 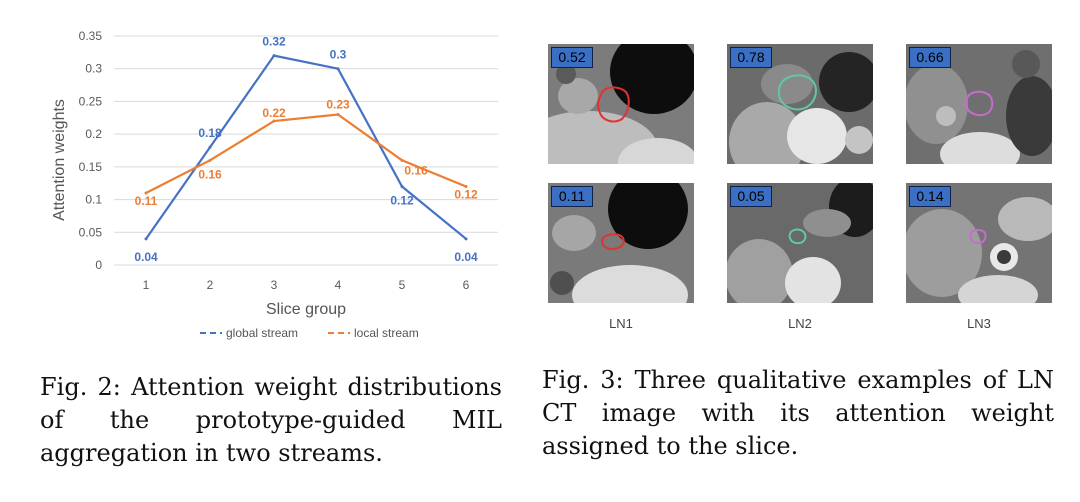 I want to click on y-tick-label: 0.05, so click(x=91, y=232).